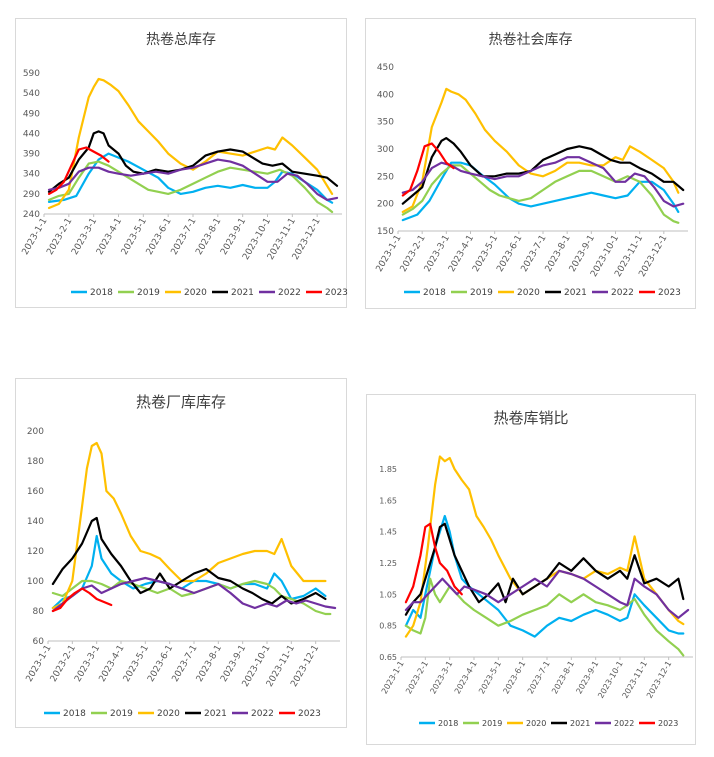  I want to click on y-tick-label: 400, so click(385, 95).